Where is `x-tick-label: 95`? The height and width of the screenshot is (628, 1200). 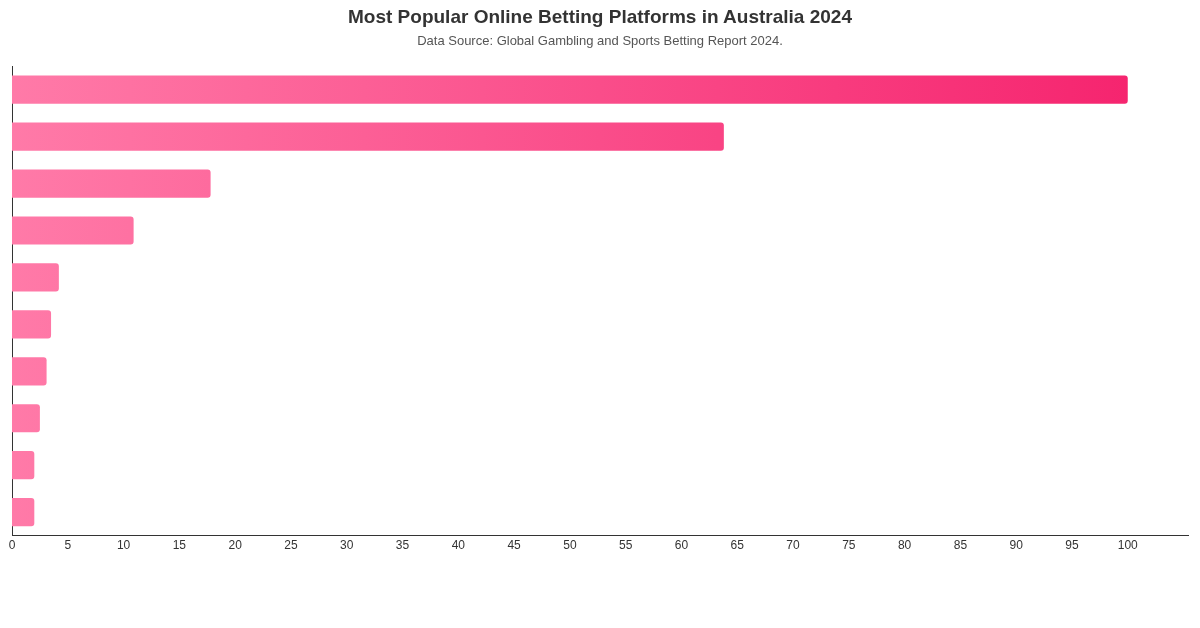
x-tick-label: 95 is located at coordinates (1072, 545).